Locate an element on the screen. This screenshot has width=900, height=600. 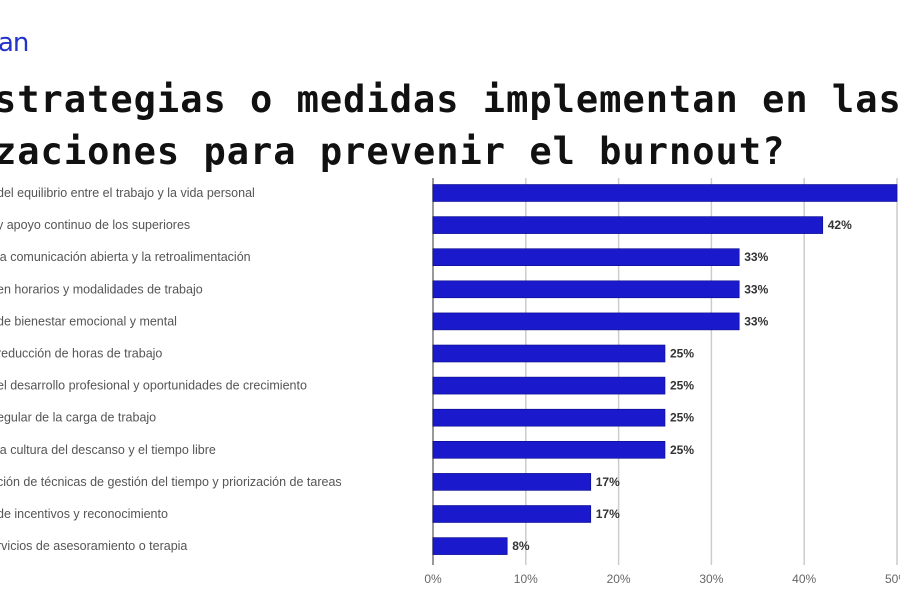
chart-title-line-1: strategias o medidas implementan en las is located at coordinates (450, 99).